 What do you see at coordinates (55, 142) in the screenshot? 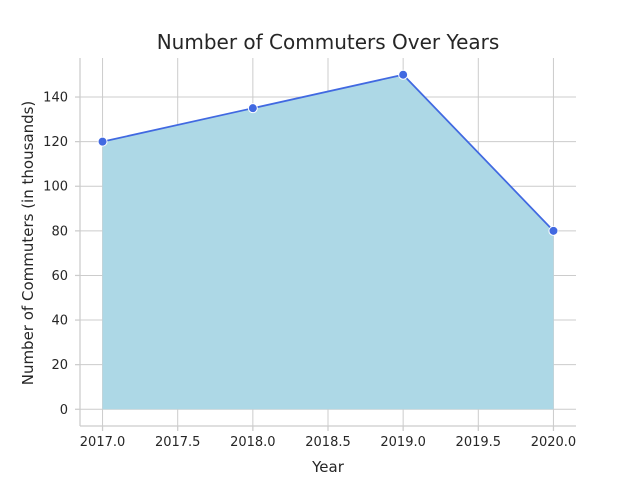
I see `y-tick-label-6: 120` at bounding box center [55, 142].